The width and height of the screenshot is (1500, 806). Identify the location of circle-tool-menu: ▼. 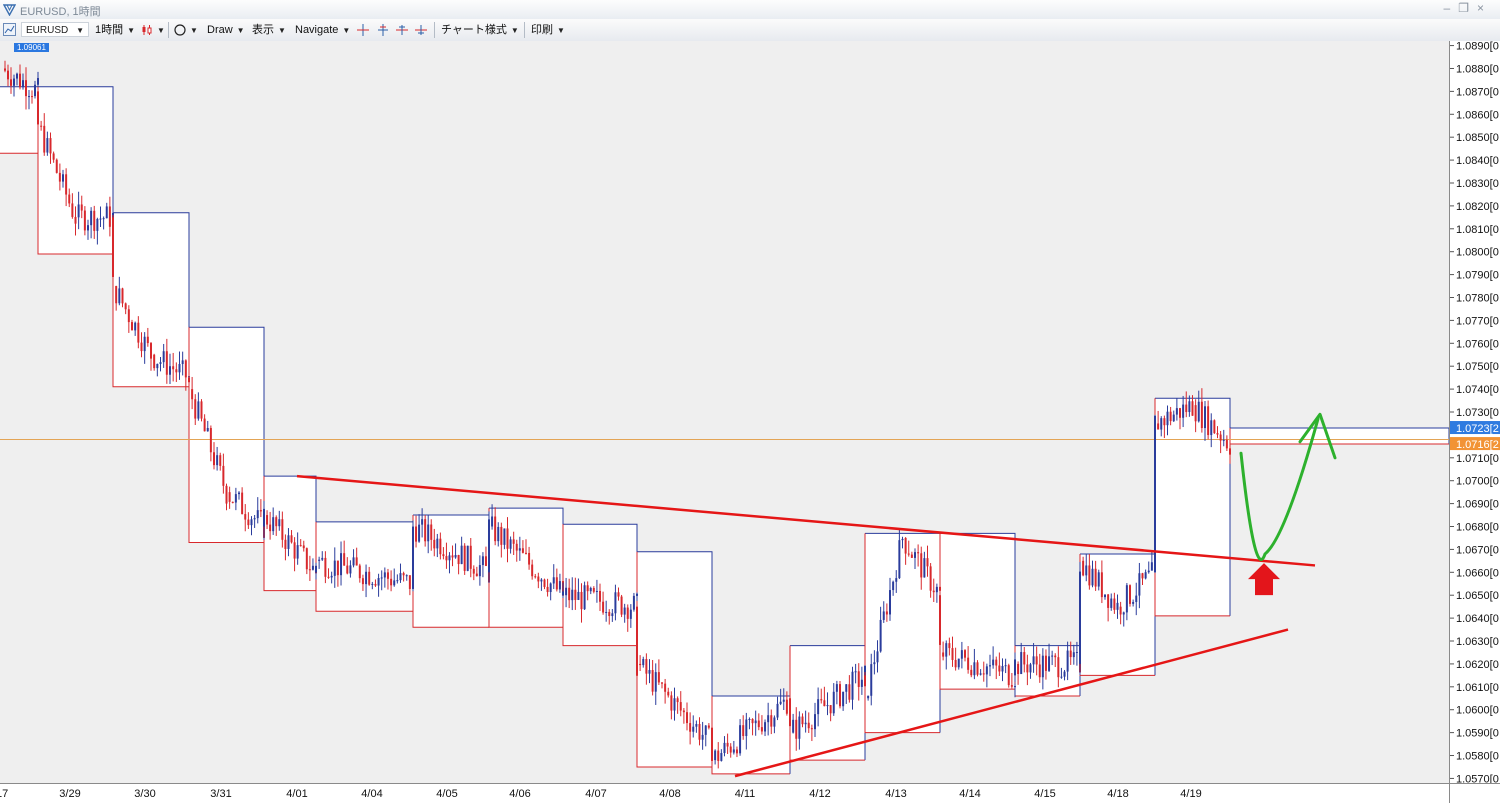
(186, 30).